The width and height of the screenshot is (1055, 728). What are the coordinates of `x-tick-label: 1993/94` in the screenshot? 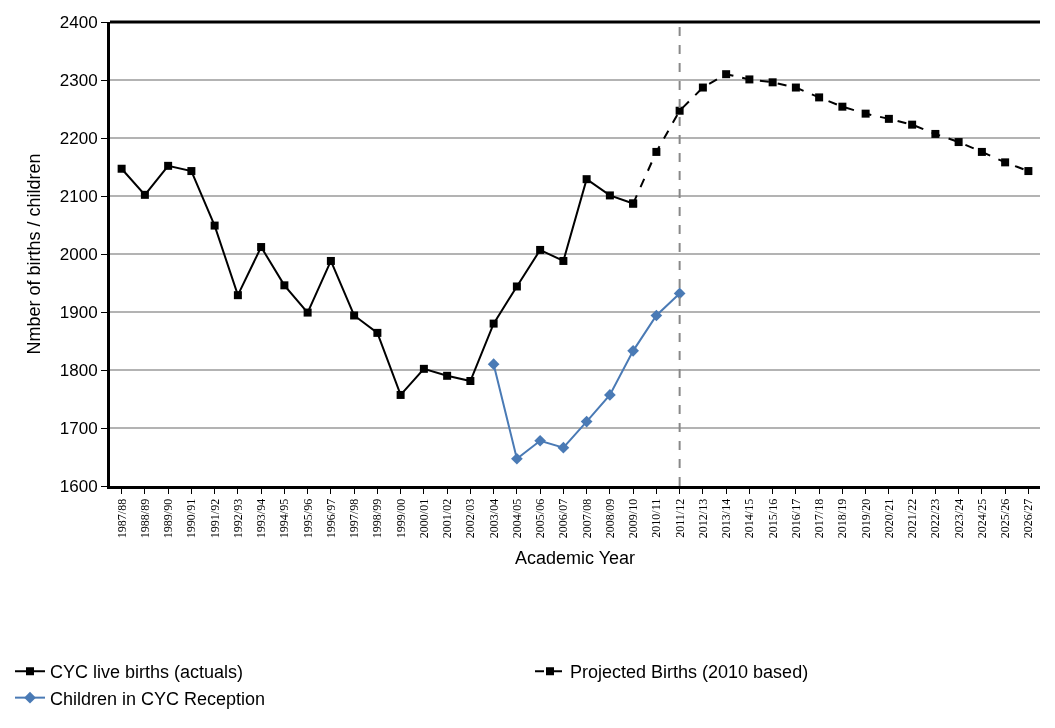 It's located at (261, 518).